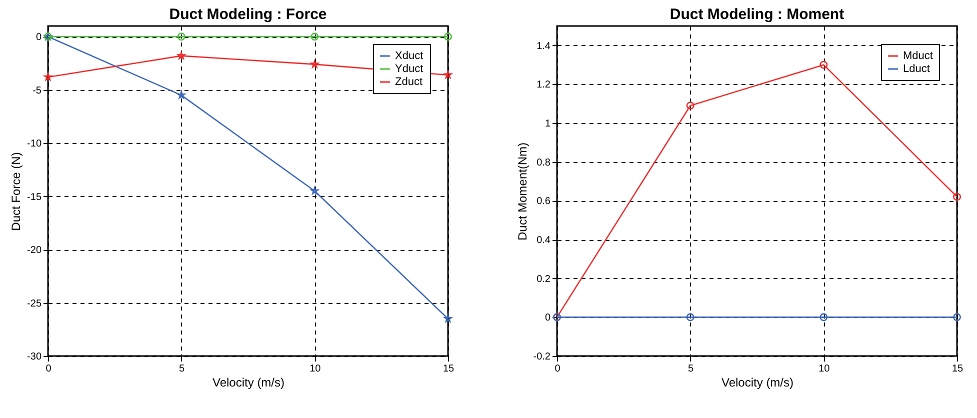 The width and height of the screenshot is (977, 418). I want to click on y-tick-label: -25, so click(34, 304).